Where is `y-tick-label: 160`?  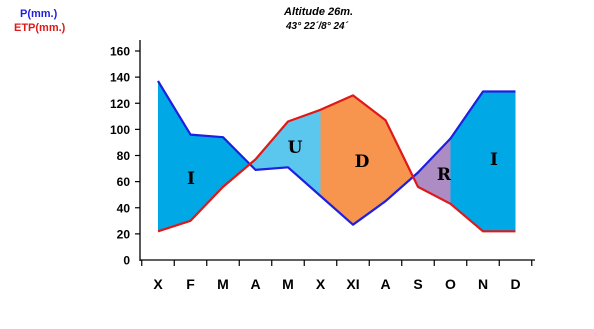 y-tick-label: 160 is located at coordinates (120, 52).